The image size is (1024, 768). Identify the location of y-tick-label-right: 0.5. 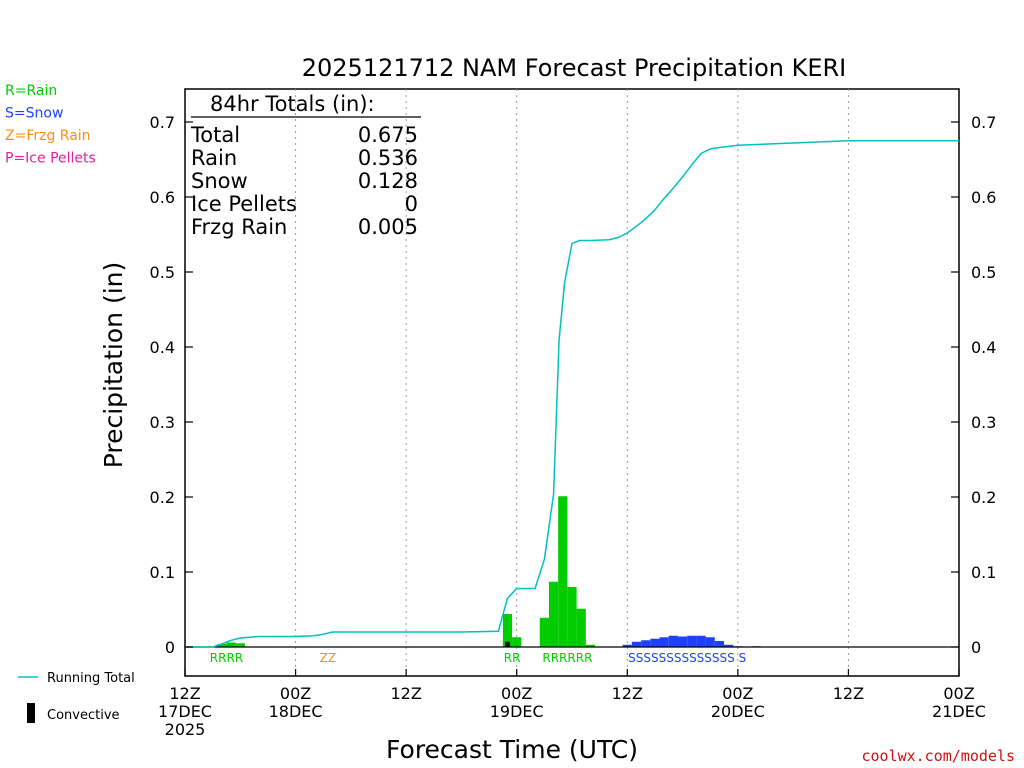
(983, 272).